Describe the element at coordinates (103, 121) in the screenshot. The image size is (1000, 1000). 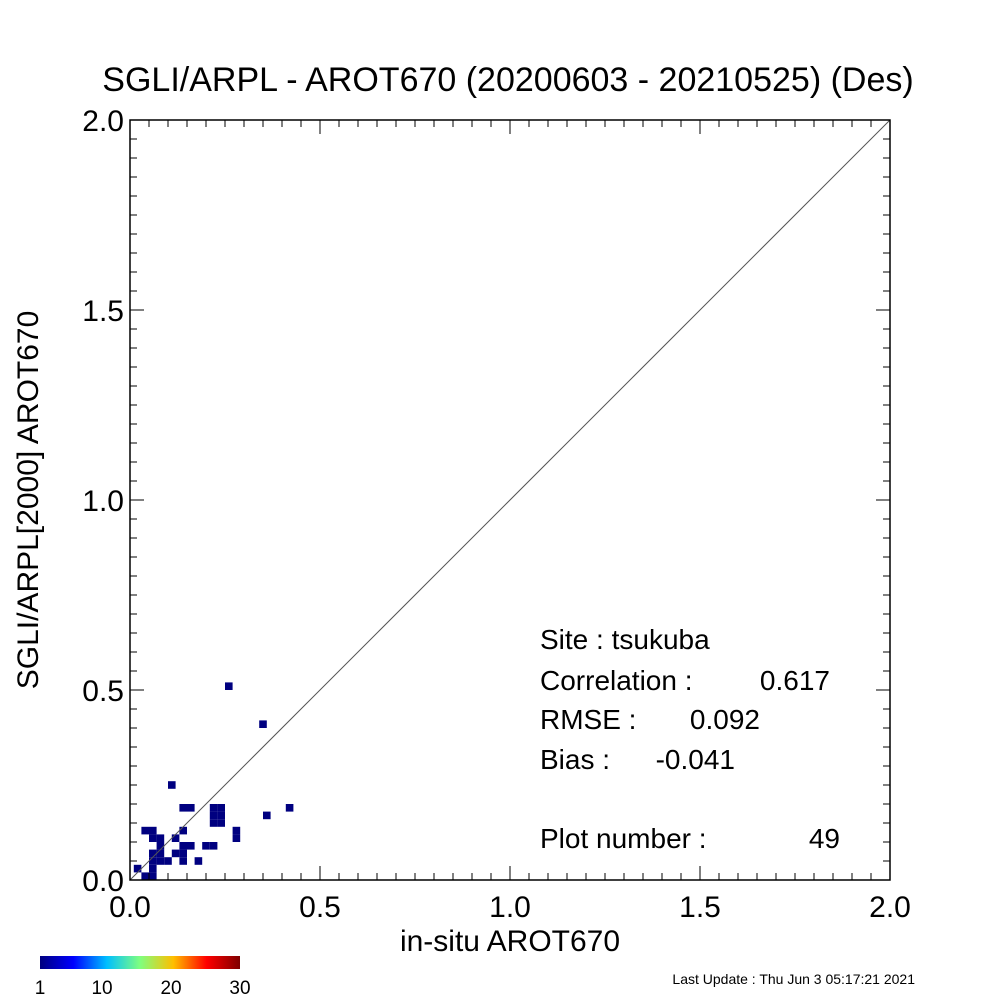
I see `y-tick-label: 2.0` at that location.